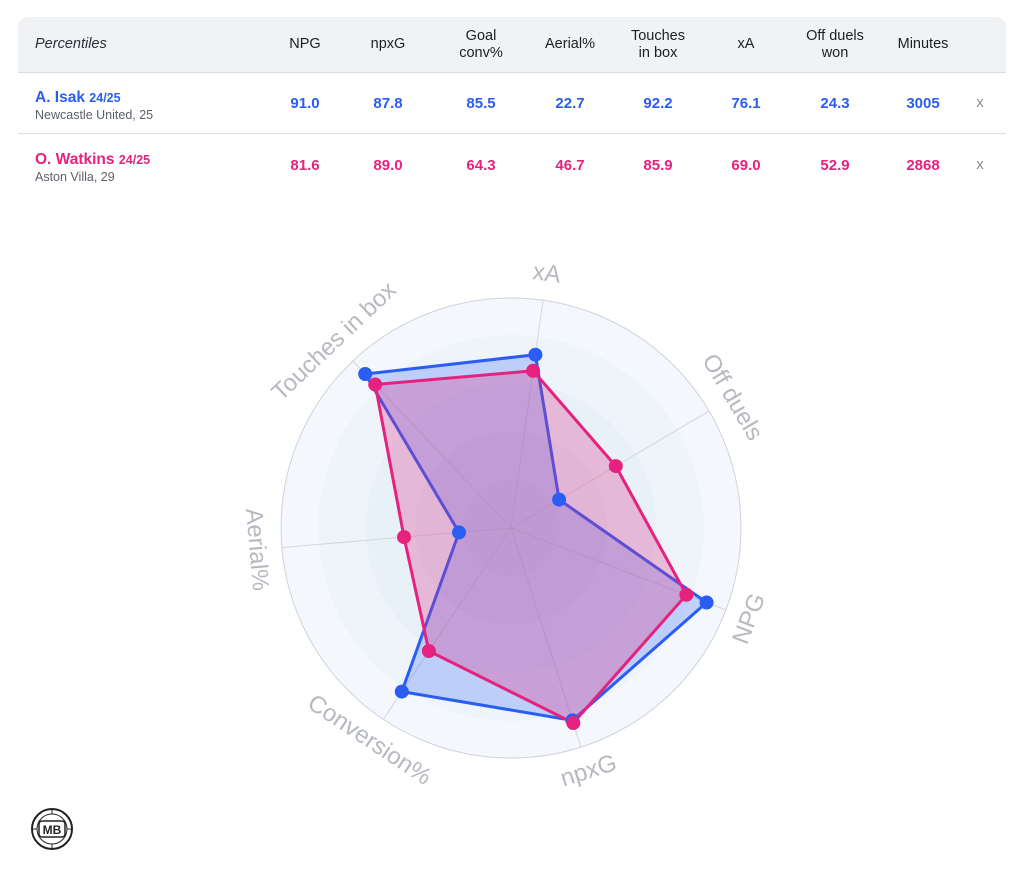  Describe the element at coordinates (658, 52) in the screenshot. I see `header-touches-line2: in box` at that location.